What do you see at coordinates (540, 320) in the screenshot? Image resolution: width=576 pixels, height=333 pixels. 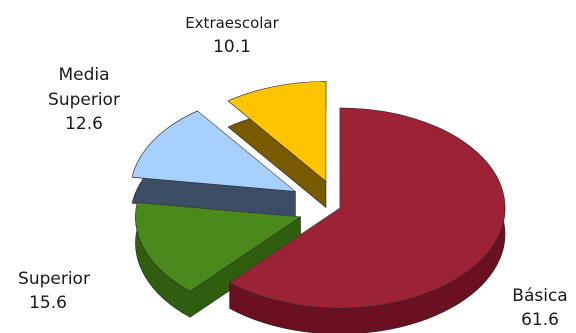 I see `slice-value-text: 61.6` at bounding box center [540, 320].